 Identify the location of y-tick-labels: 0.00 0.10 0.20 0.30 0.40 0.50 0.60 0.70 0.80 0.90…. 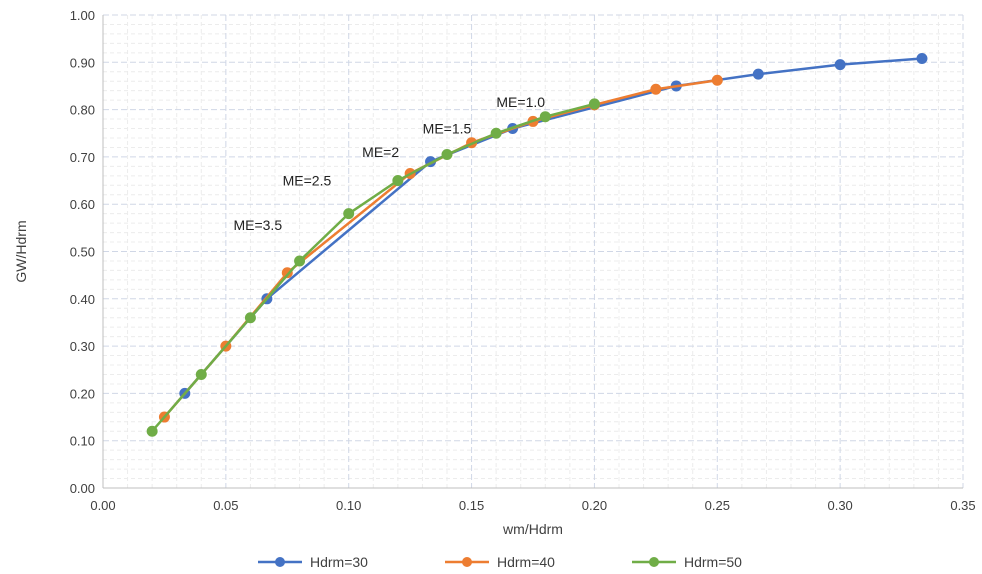
(82, 252).